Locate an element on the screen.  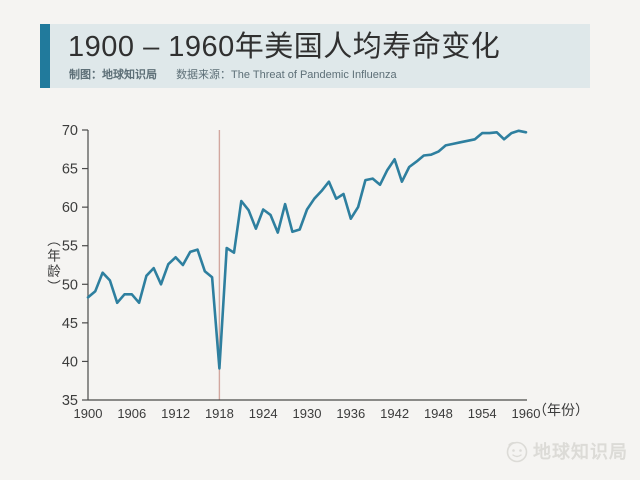
x-axis-unit-label: （年份） is located at coordinates (561, 410).